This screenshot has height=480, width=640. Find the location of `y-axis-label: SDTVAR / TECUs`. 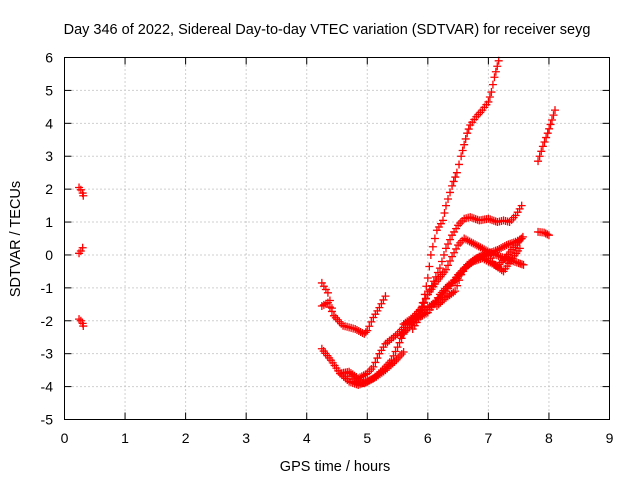

y-axis-label: SDTVAR / TECUs is located at coordinates (16, 239).